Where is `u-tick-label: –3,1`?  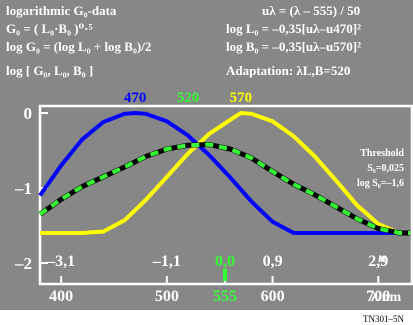 u-tick-label: –3,1 is located at coordinates (60, 261).